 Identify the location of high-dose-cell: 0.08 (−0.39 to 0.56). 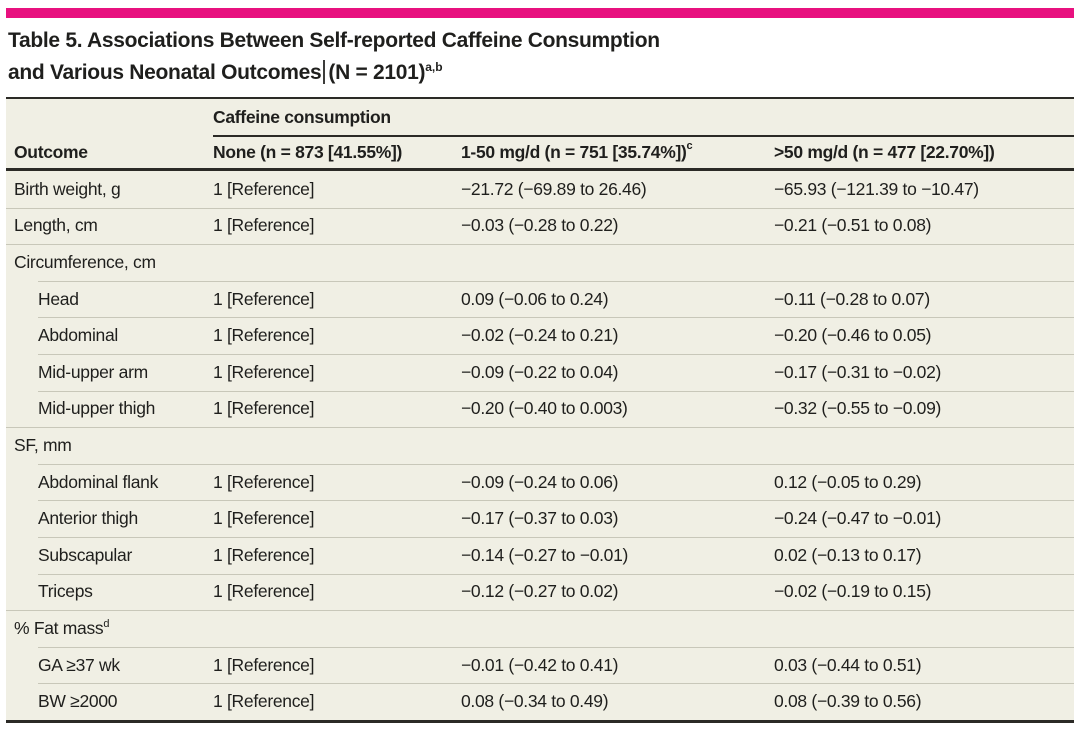
(848, 701).